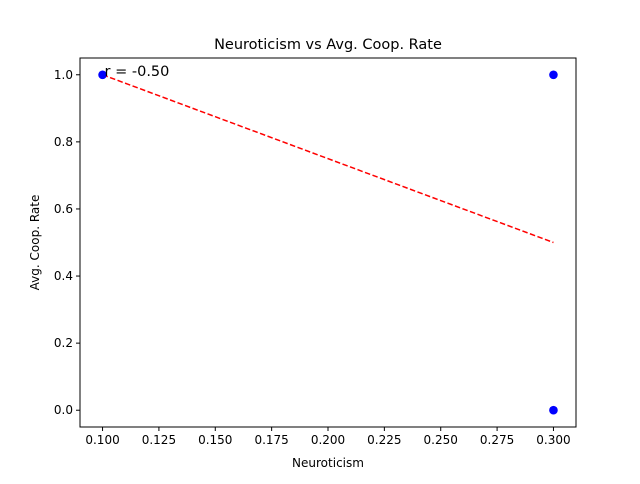 The image size is (640, 484). I want to click on x-tick-label: 0.150, so click(215, 440).